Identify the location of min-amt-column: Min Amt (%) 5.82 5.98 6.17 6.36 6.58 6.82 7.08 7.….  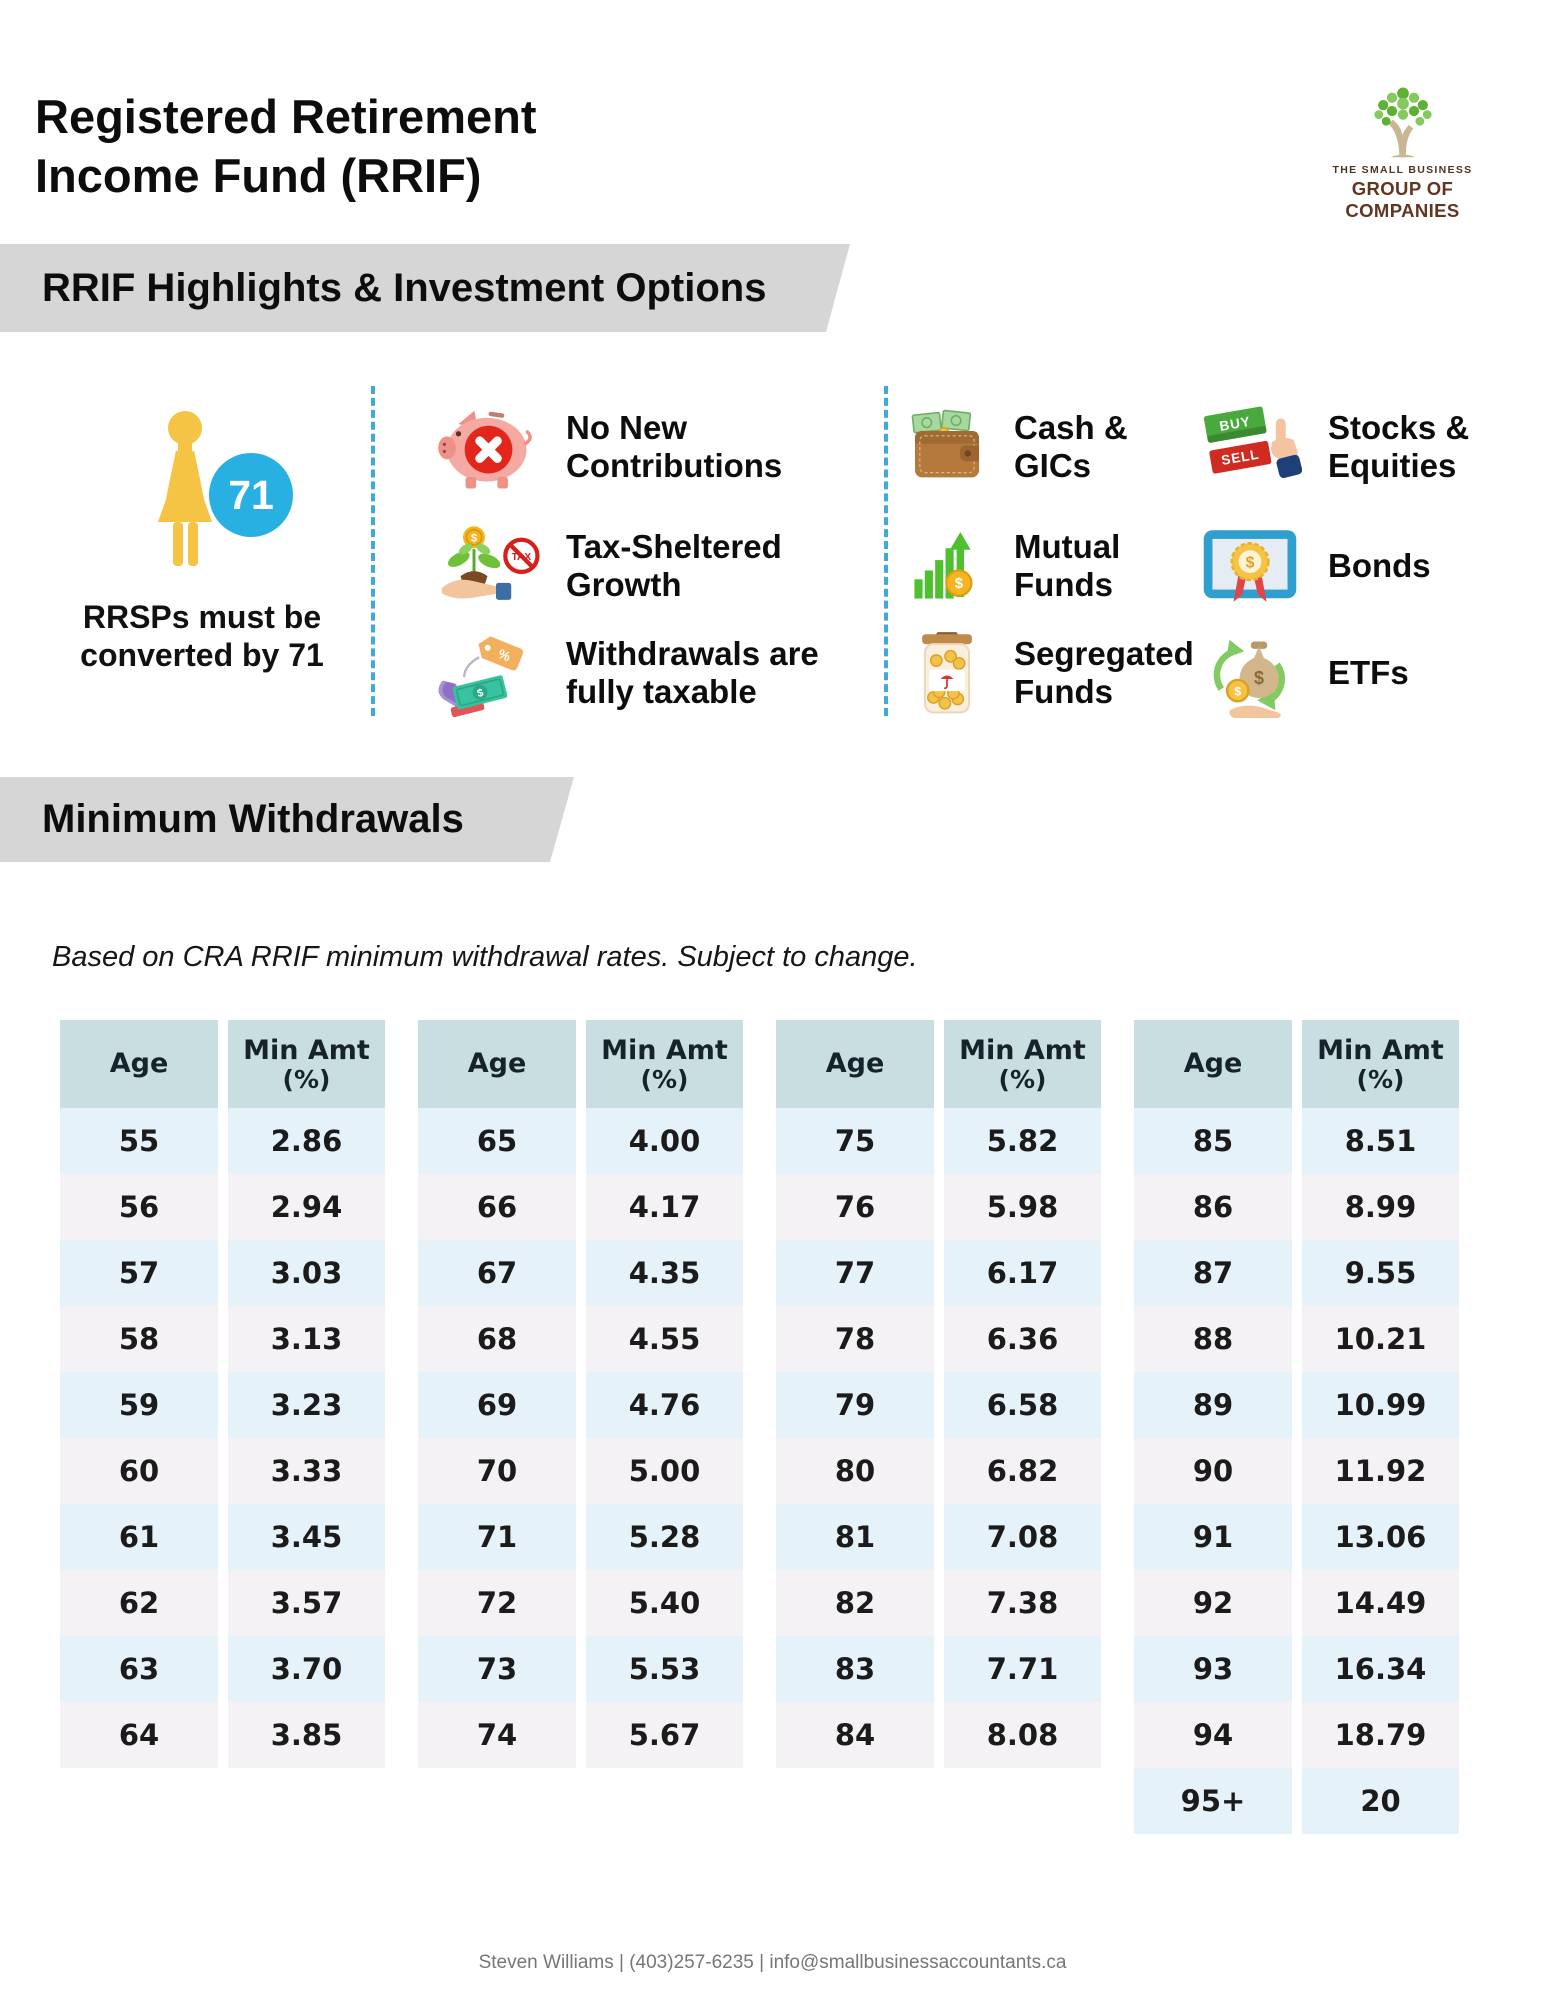
(1022, 1394).